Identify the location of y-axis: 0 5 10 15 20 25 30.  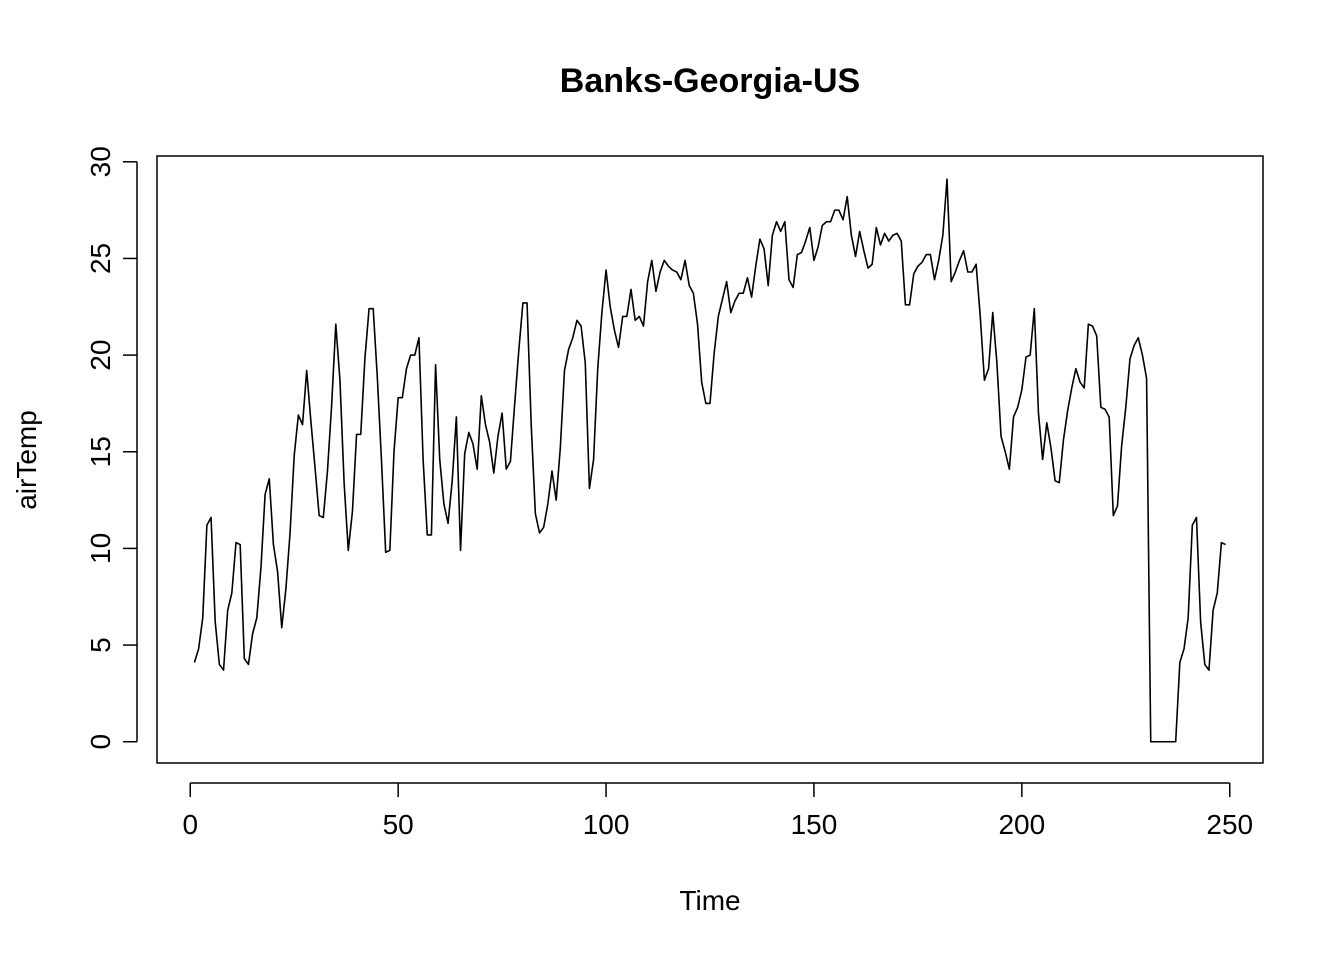
(111, 448).